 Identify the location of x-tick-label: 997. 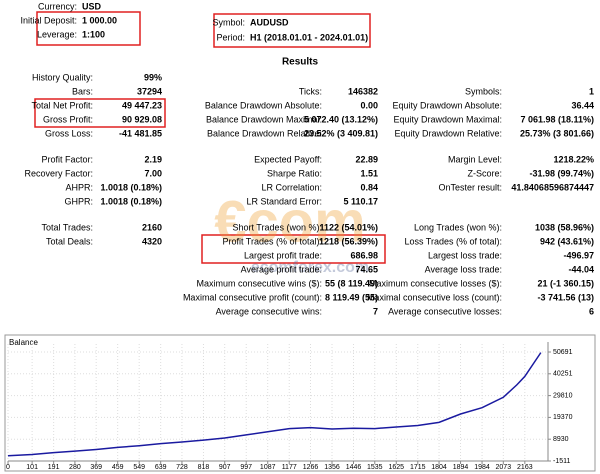
(246, 467).